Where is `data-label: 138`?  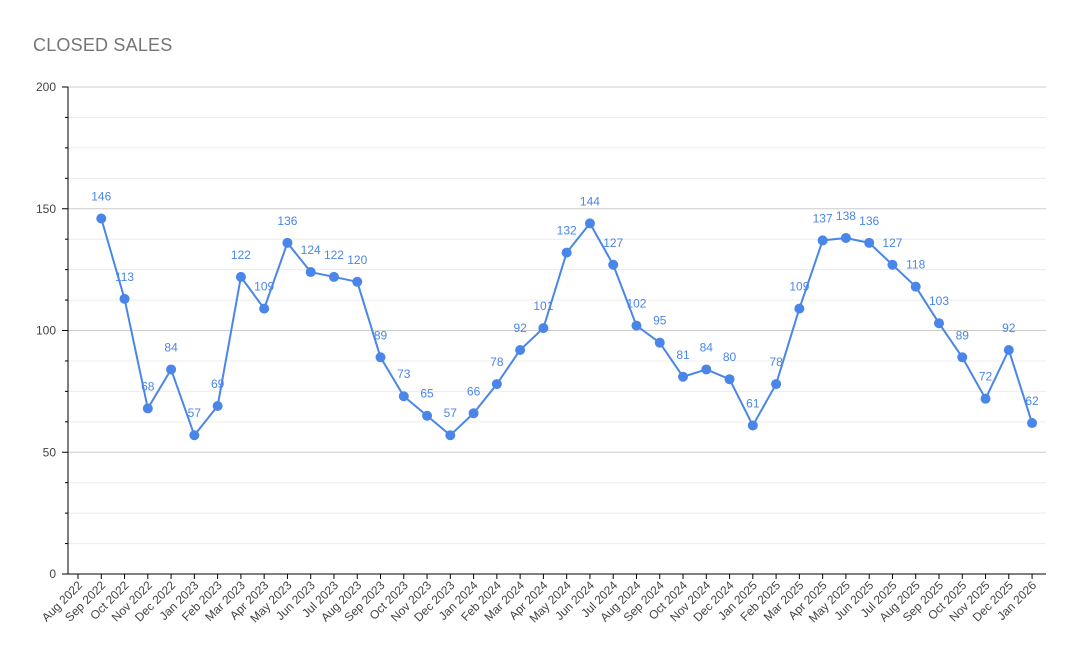
data-label: 138 is located at coordinates (846, 216).